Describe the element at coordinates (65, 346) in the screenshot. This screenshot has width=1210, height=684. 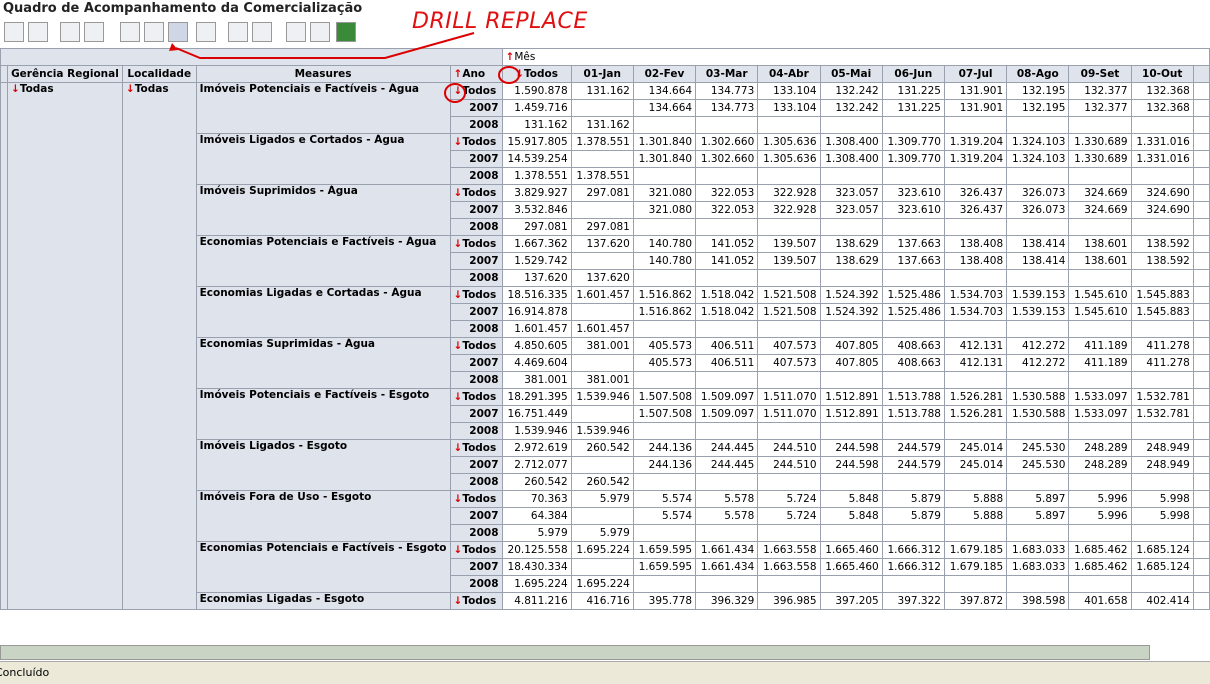
I see `gerencia-member: Todas` at that location.